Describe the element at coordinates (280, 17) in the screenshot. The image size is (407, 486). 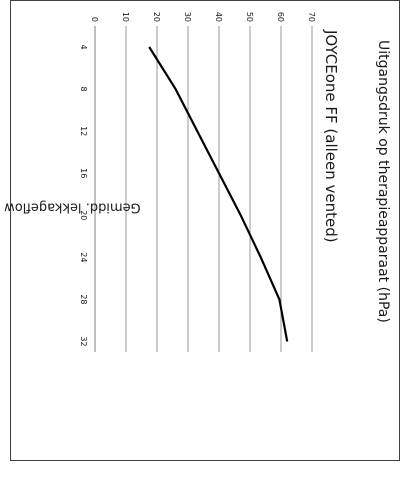
I see `y-tick-label: 60` at that location.